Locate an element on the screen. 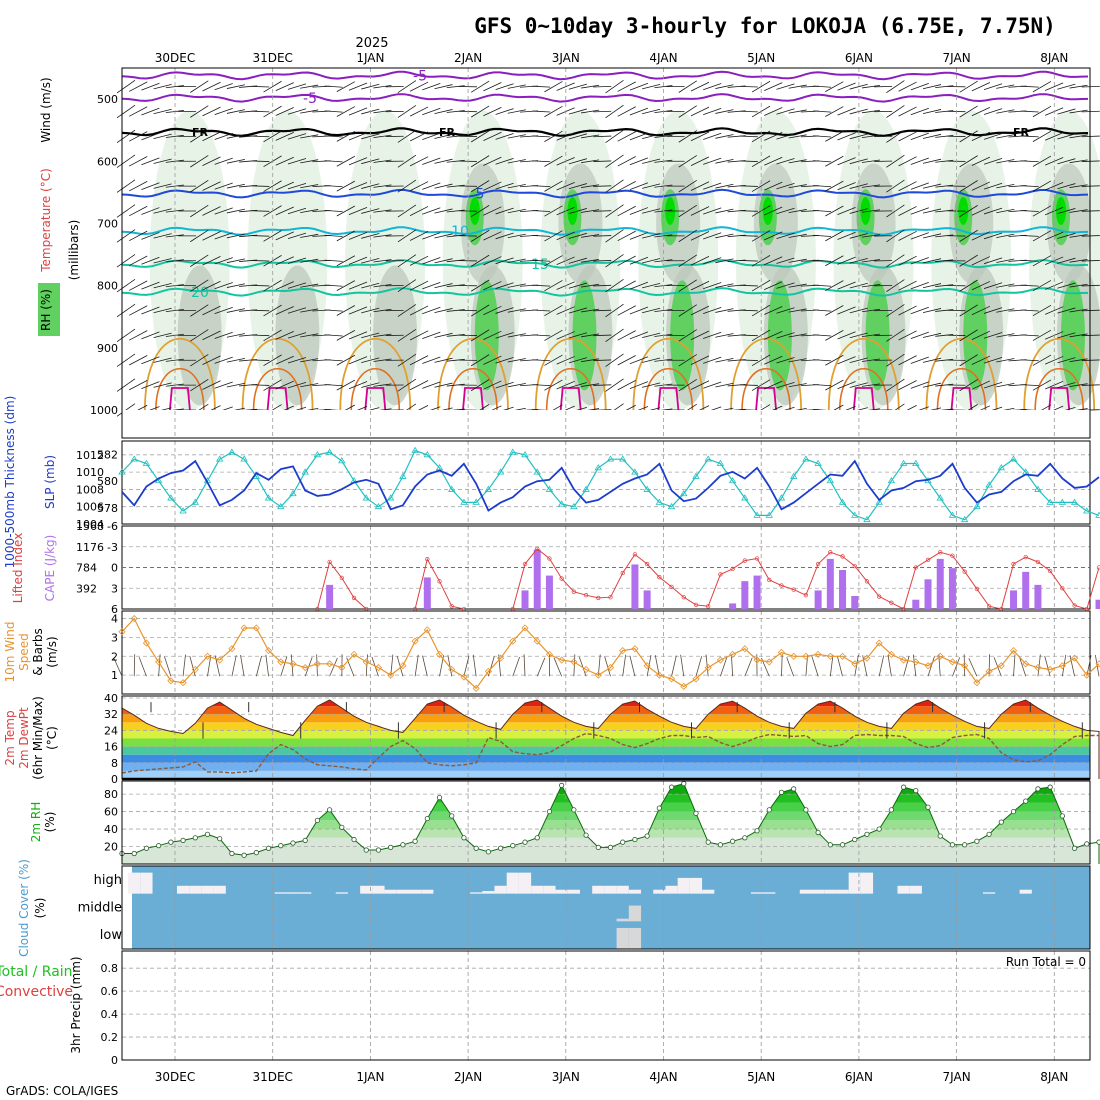 The height and width of the screenshot is (1100, 1100). thickness-line is located at coordinates (610, 485).